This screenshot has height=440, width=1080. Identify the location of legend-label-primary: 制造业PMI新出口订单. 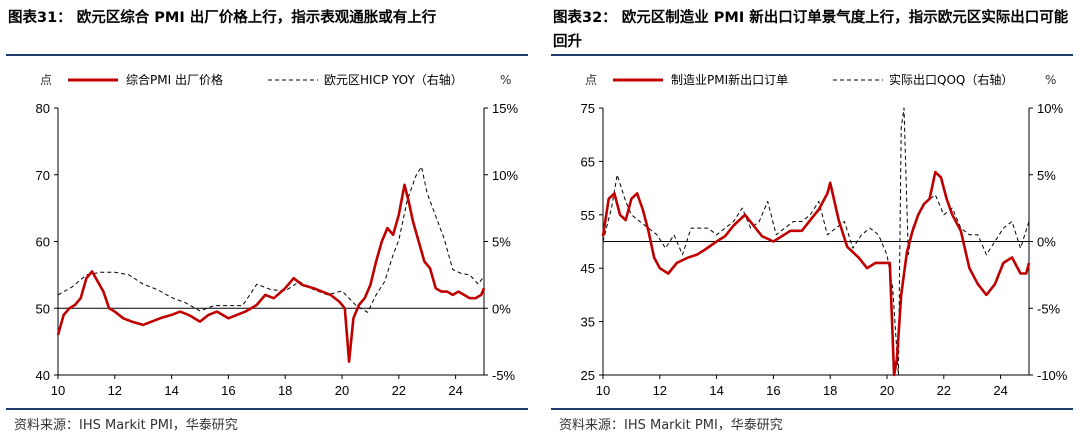
(729, 79).